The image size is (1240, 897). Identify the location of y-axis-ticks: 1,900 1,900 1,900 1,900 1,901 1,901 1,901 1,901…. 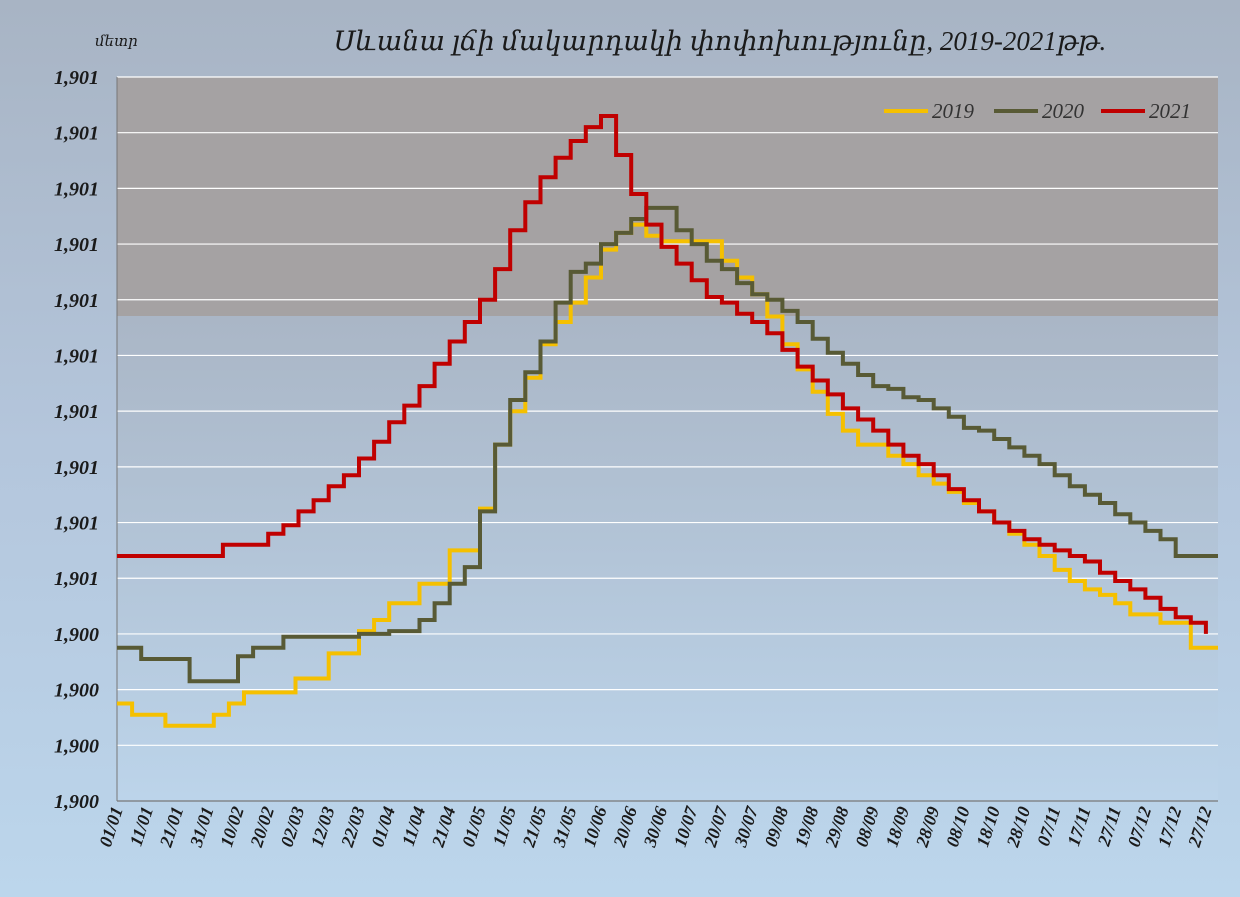
(76, 440).